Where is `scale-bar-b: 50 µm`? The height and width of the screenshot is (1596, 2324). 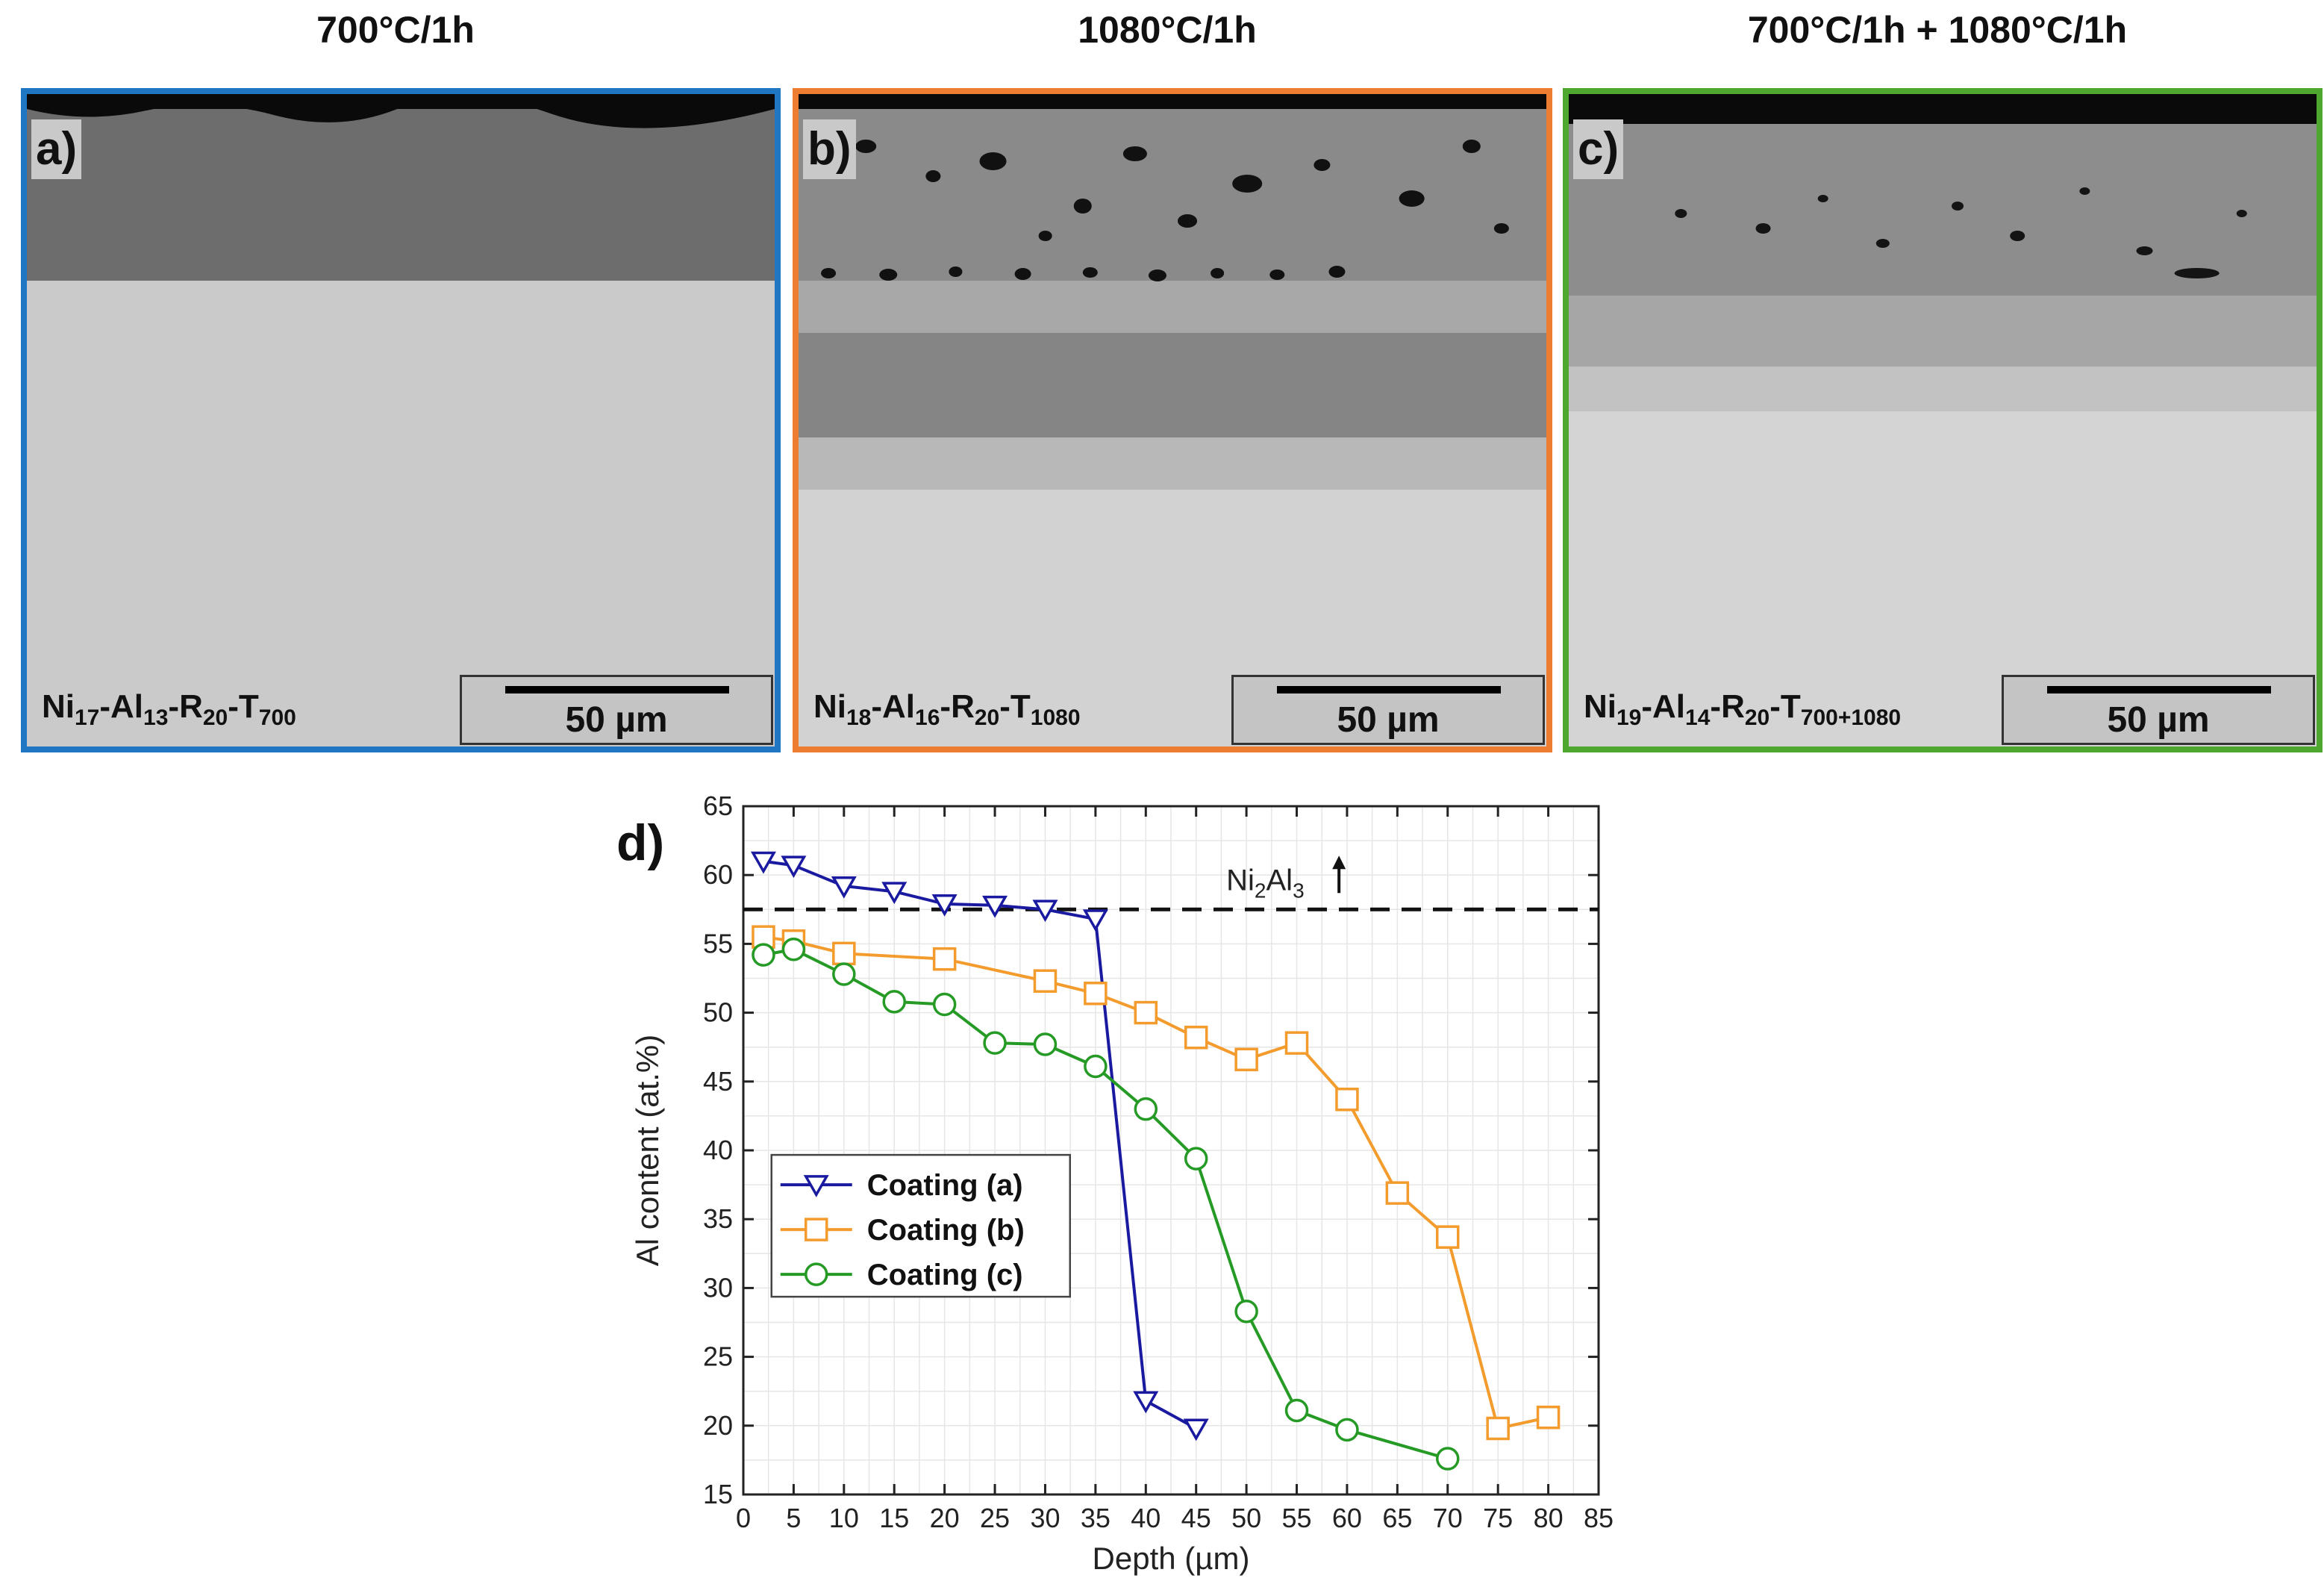 scale-bar-b: 50 µm is located at coordinates (1388, 710).